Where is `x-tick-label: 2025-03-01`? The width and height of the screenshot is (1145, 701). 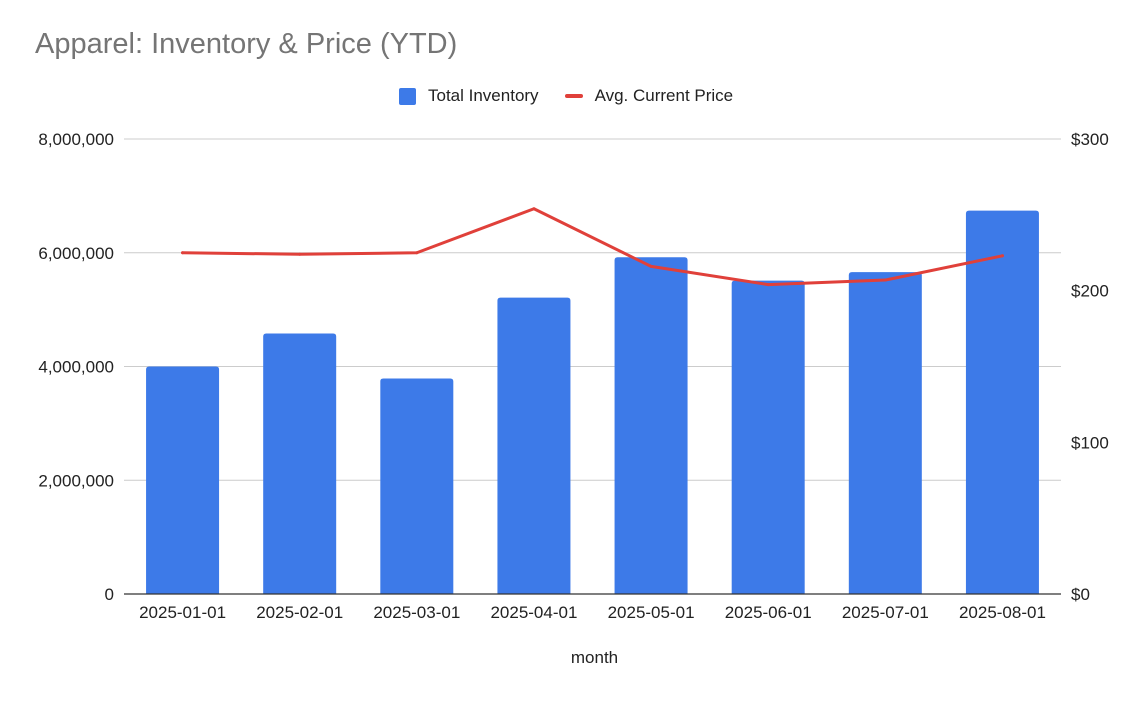 x-tick-label: 2025-03-01 is located at coordinates (416, 612).